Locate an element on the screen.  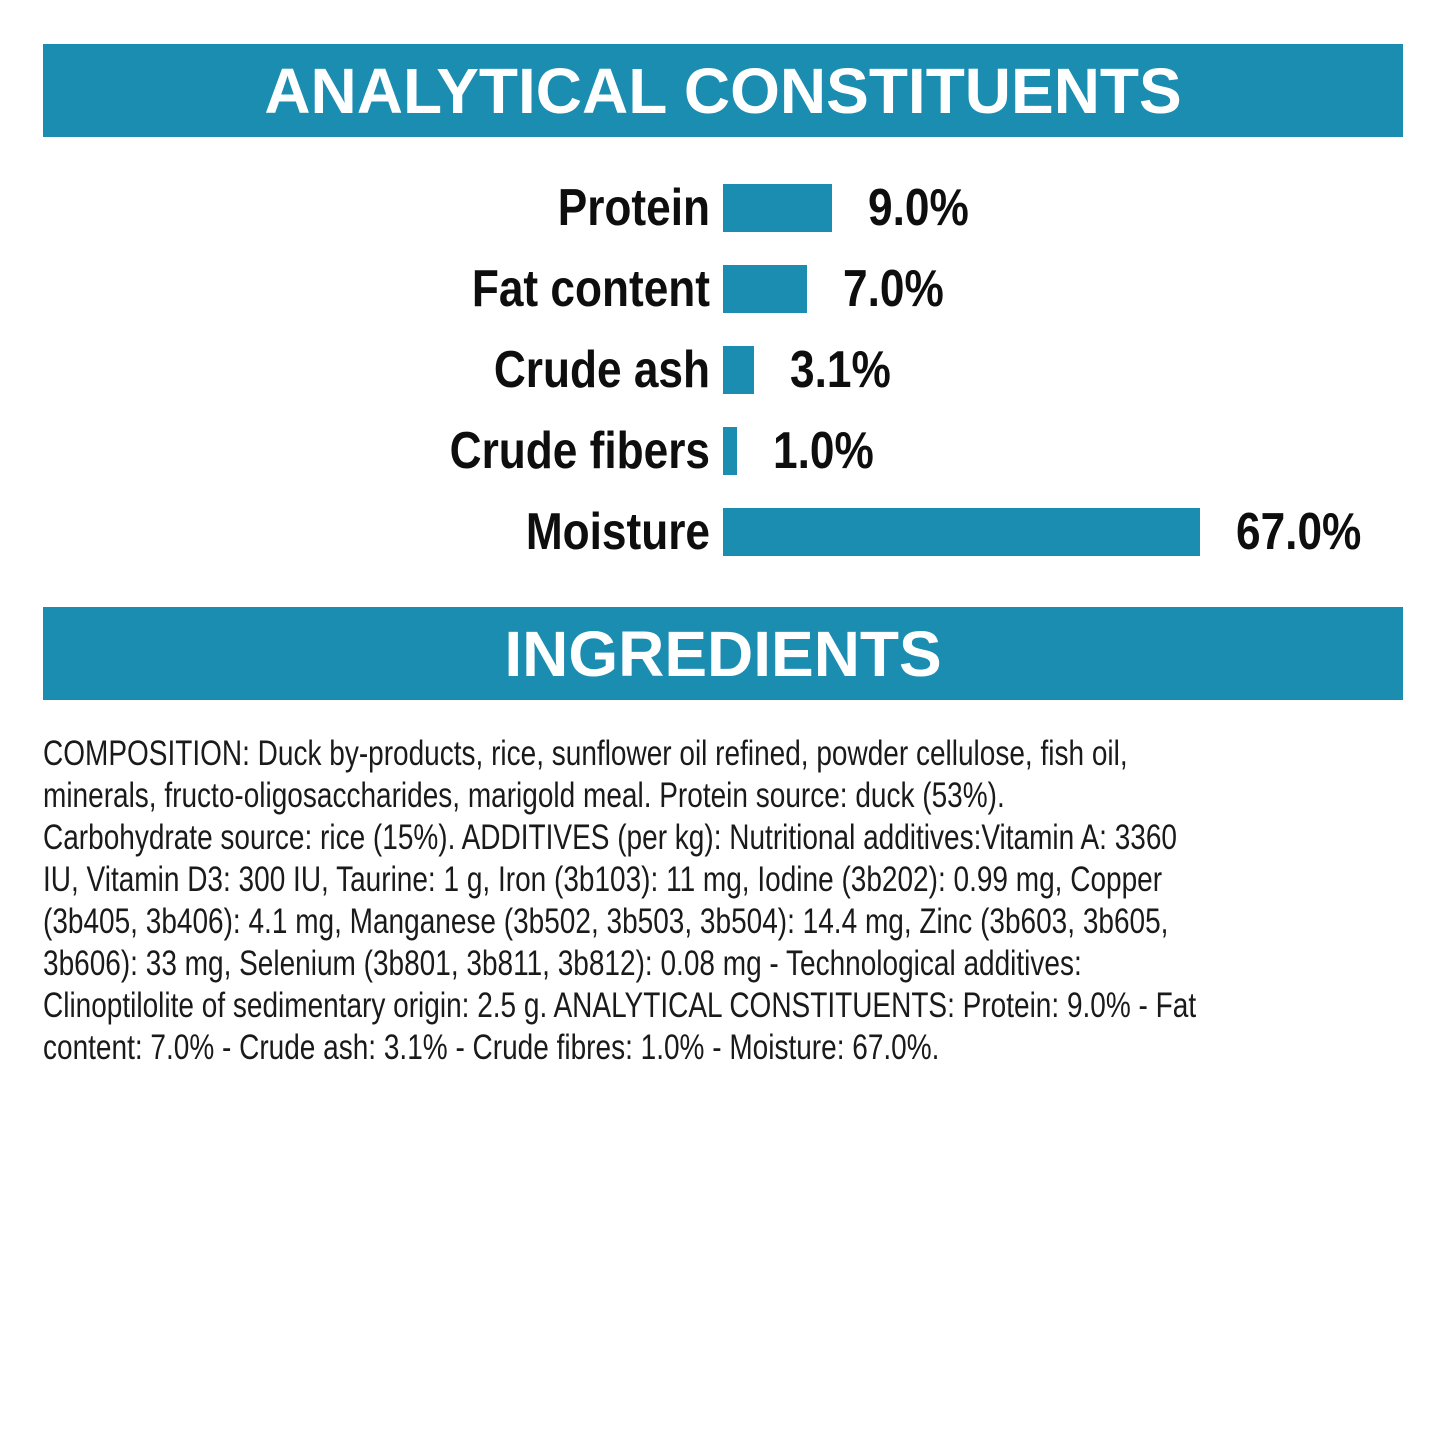
chart-row-crude-ash: Crude ash 3.1% is located at coordinates (723, 370).